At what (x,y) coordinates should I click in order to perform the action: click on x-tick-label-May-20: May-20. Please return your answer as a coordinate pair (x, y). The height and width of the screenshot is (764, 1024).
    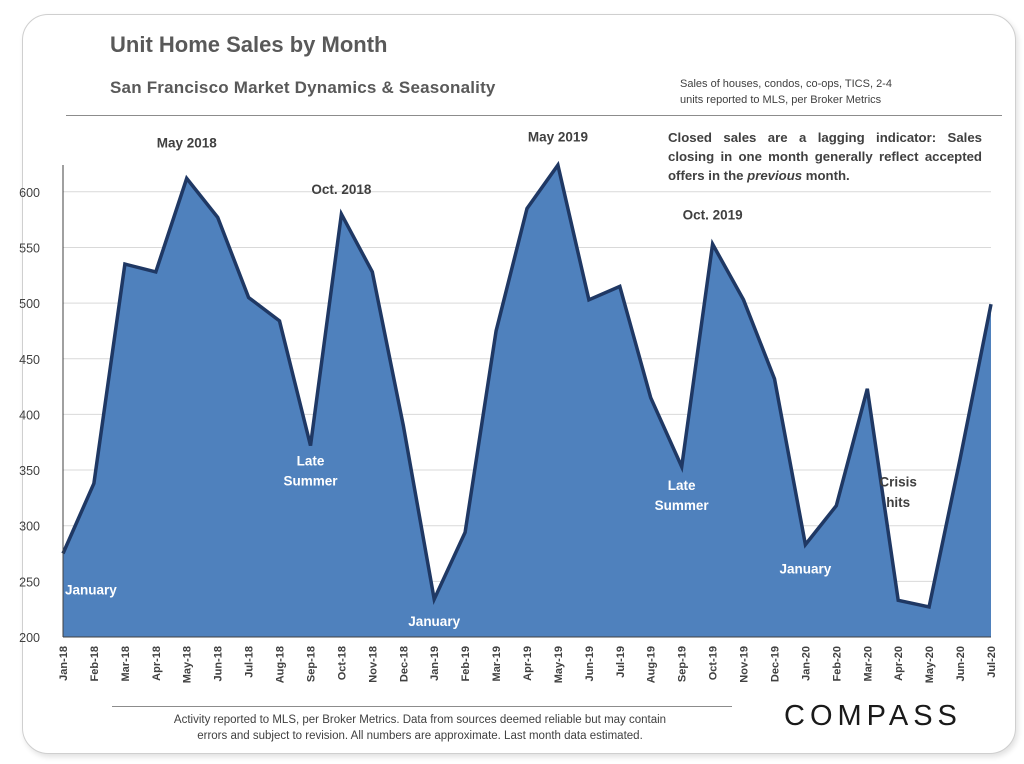
    Looking at the image, I should click on (930, 664).